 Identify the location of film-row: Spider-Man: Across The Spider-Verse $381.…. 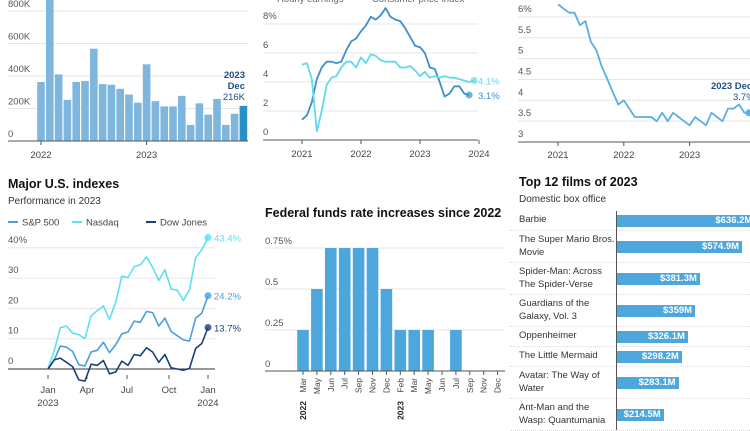
(630, 279).